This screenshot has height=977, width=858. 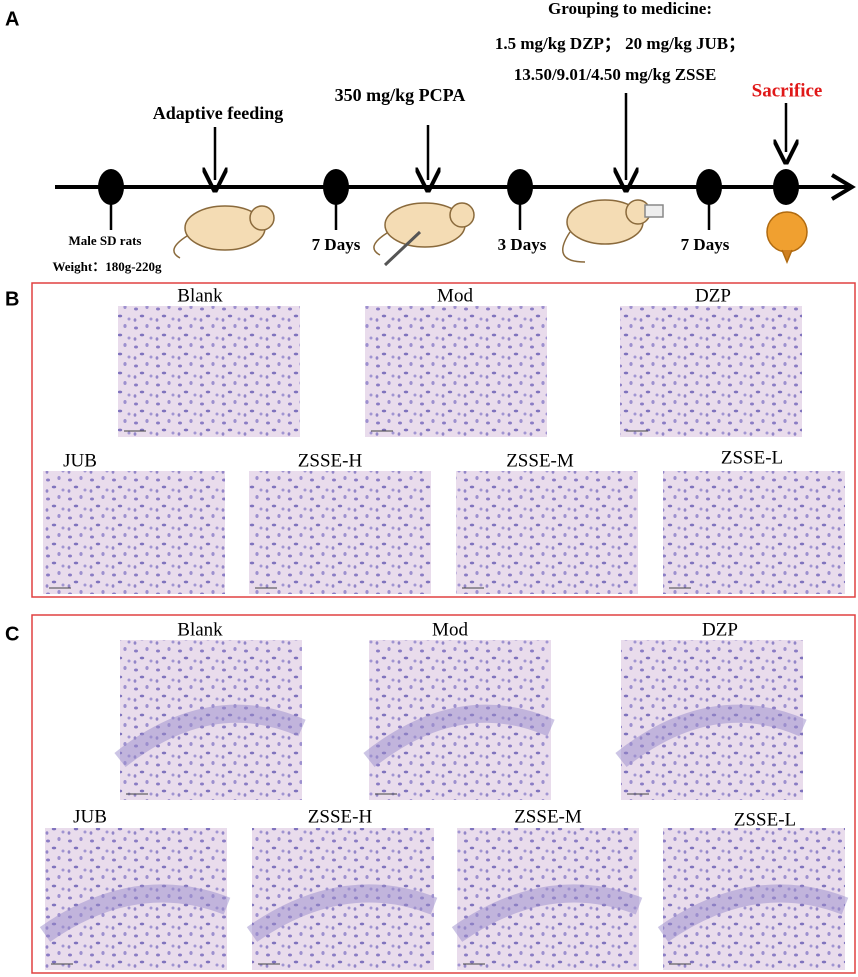 What do you see at coordinates (615, 74) in the screenshot?
I see `grouping-line: 13.50/9.01/4.50 mg/kg ZSSE` at bounding box center [615, 74].